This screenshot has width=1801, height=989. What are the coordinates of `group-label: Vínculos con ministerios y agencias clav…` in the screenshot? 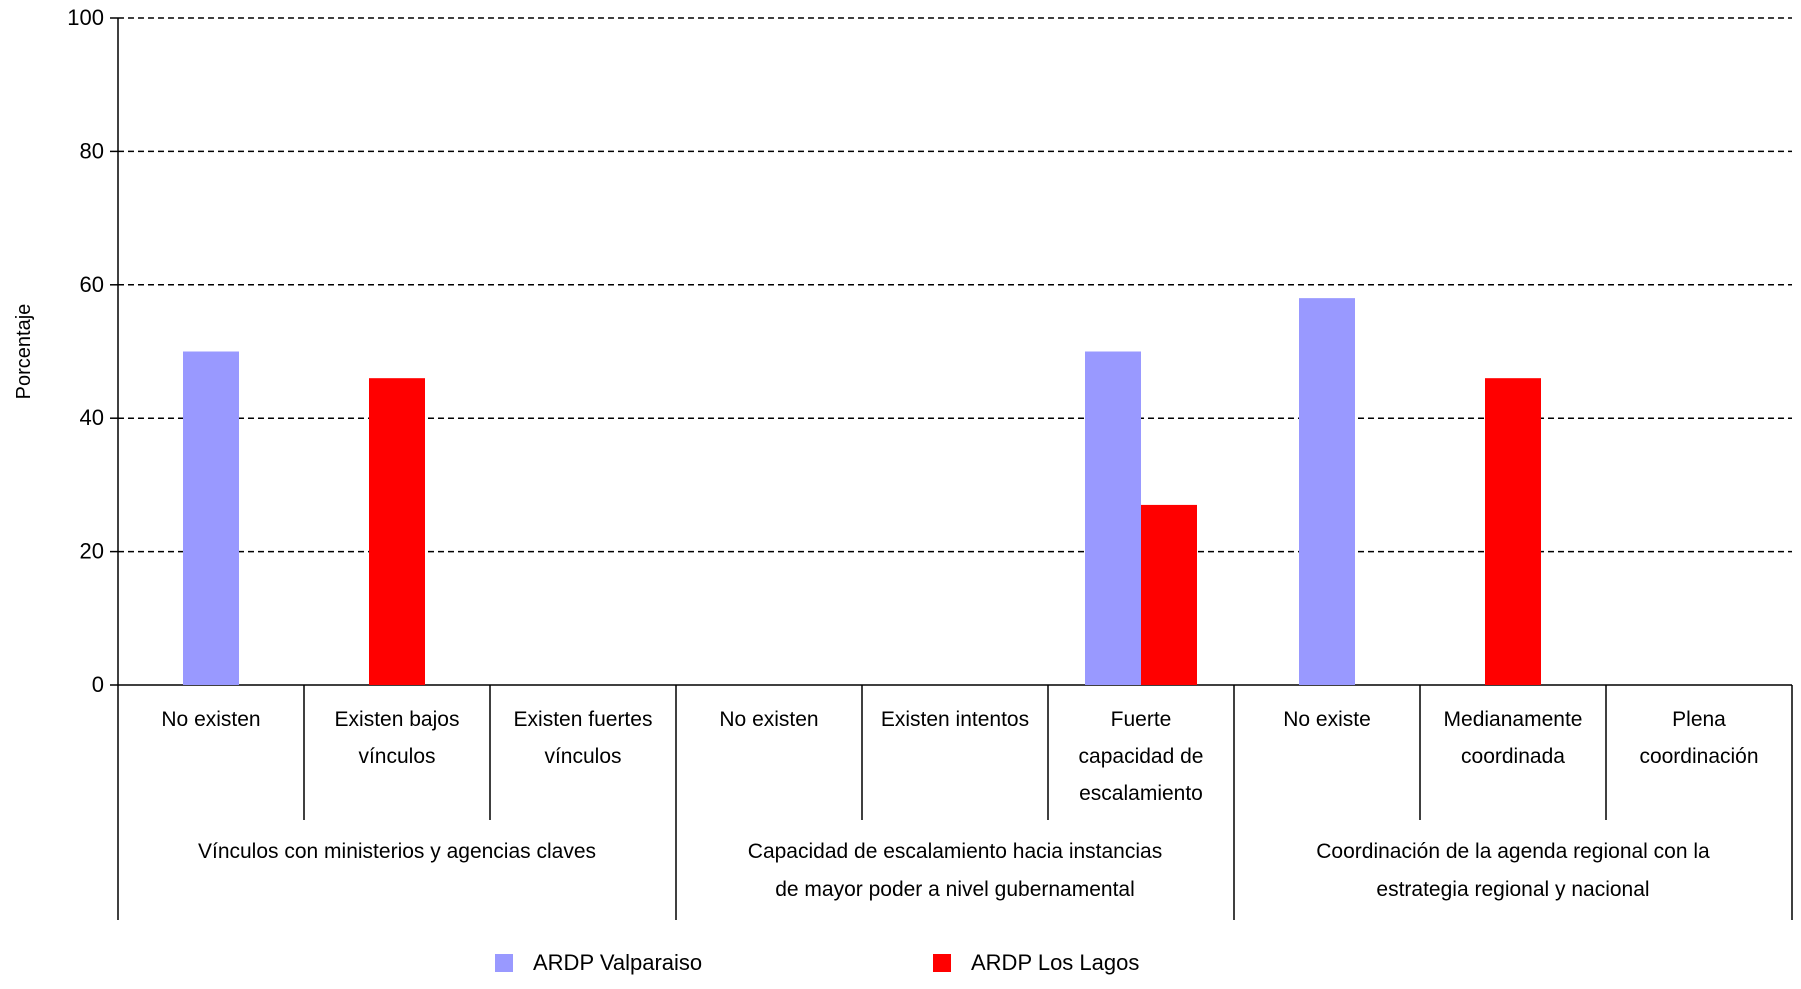 It's located at (397, 851).